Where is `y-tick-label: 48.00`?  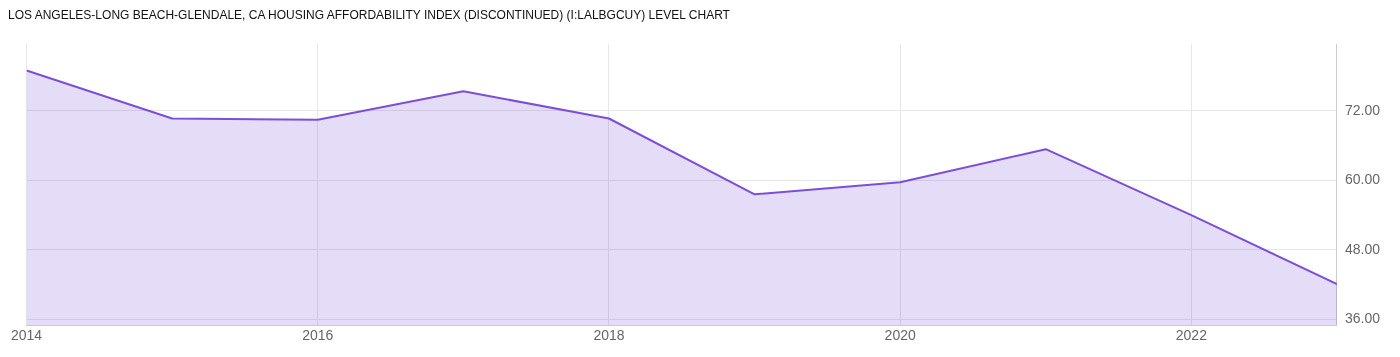
y-tick-label: 48.00 is located at coordinates (1362, 248).